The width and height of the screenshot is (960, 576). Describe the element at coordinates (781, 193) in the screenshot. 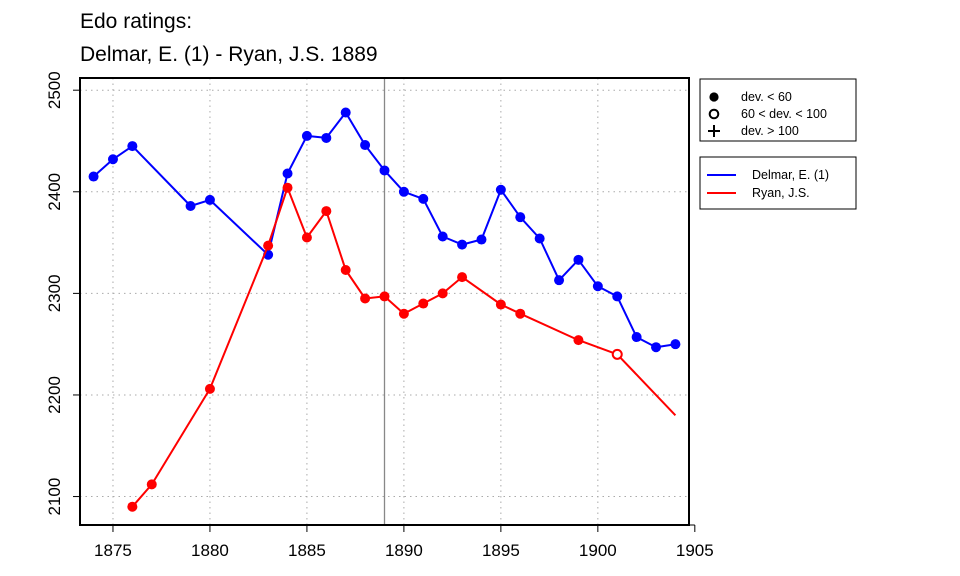

I see `series-legend-label: Ryan, J.S.` at that location.